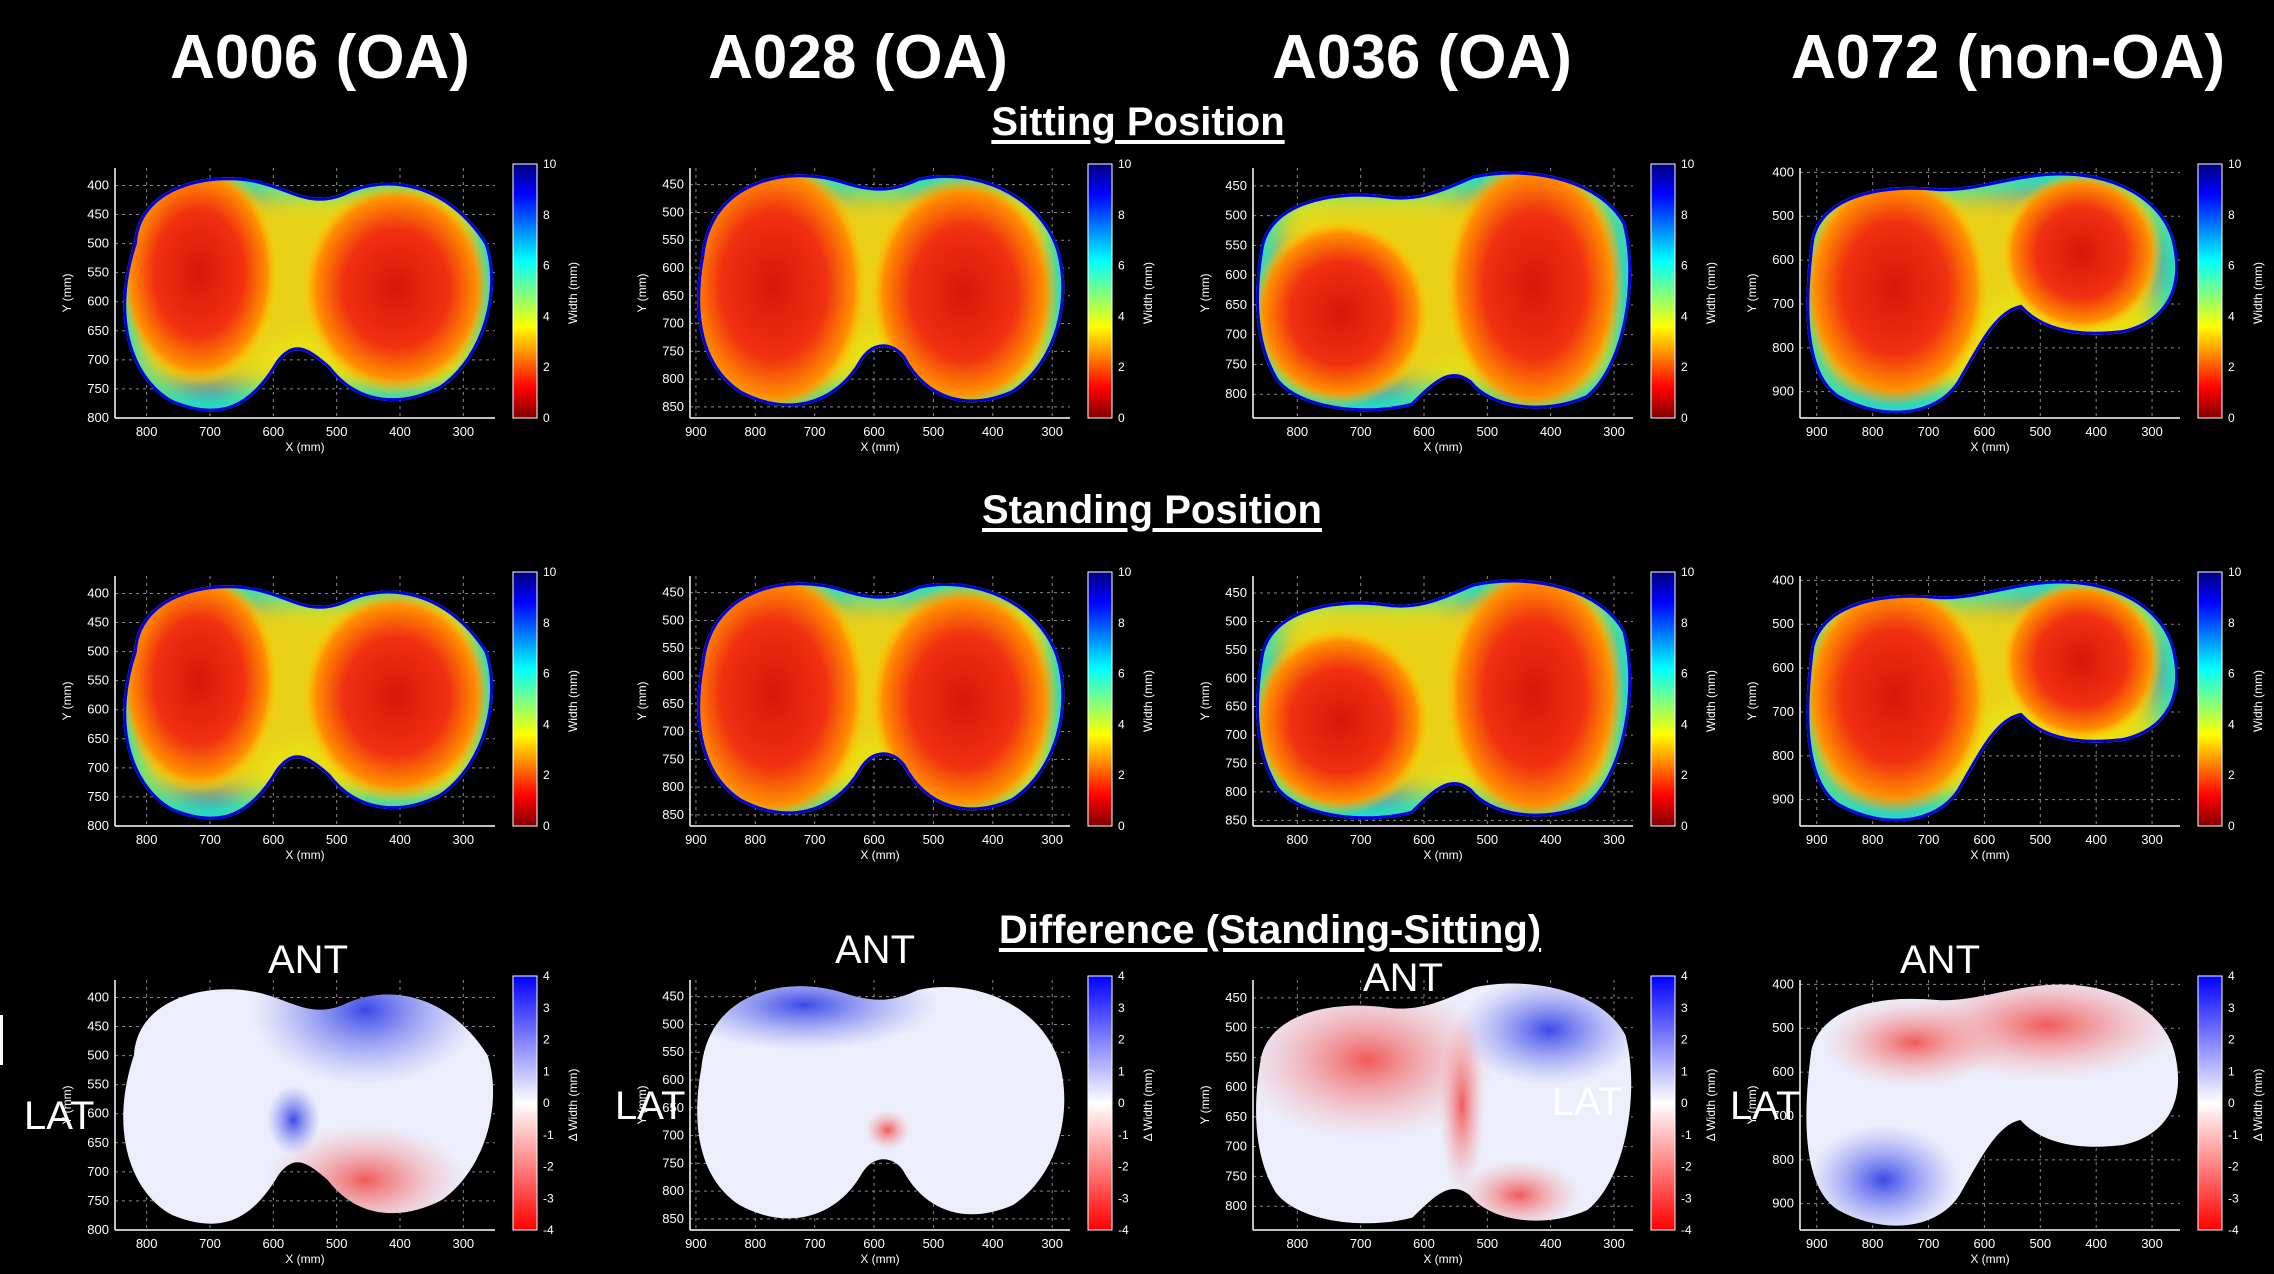  I want to click on y-tick-label: 750, so click(98, 796).